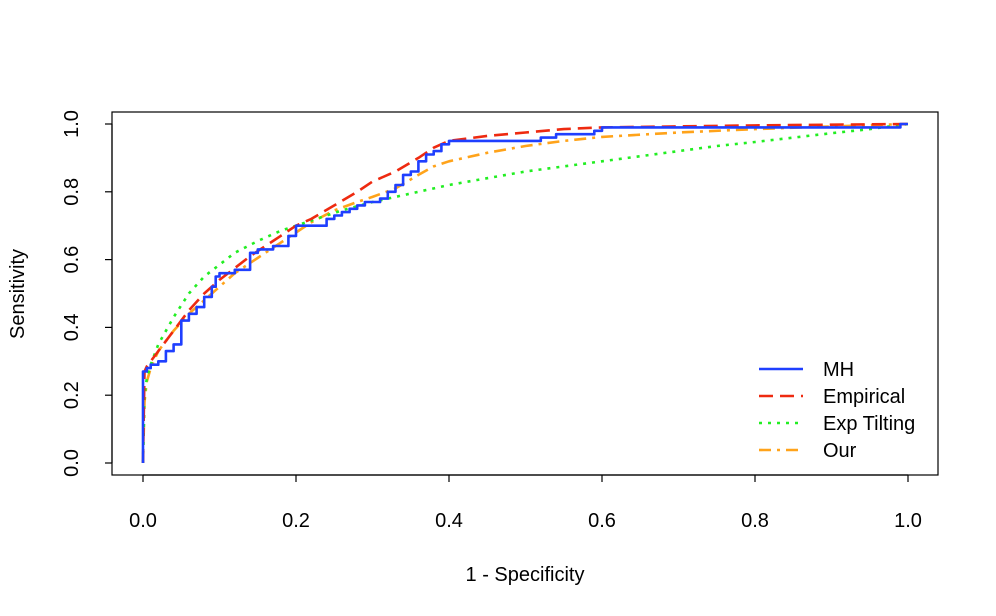 The height and width of the screenshot is (616, 996). Describe the element at coordinates (72, 124) in the screenshot. I see `y-tick-label: 1.0` at that location.